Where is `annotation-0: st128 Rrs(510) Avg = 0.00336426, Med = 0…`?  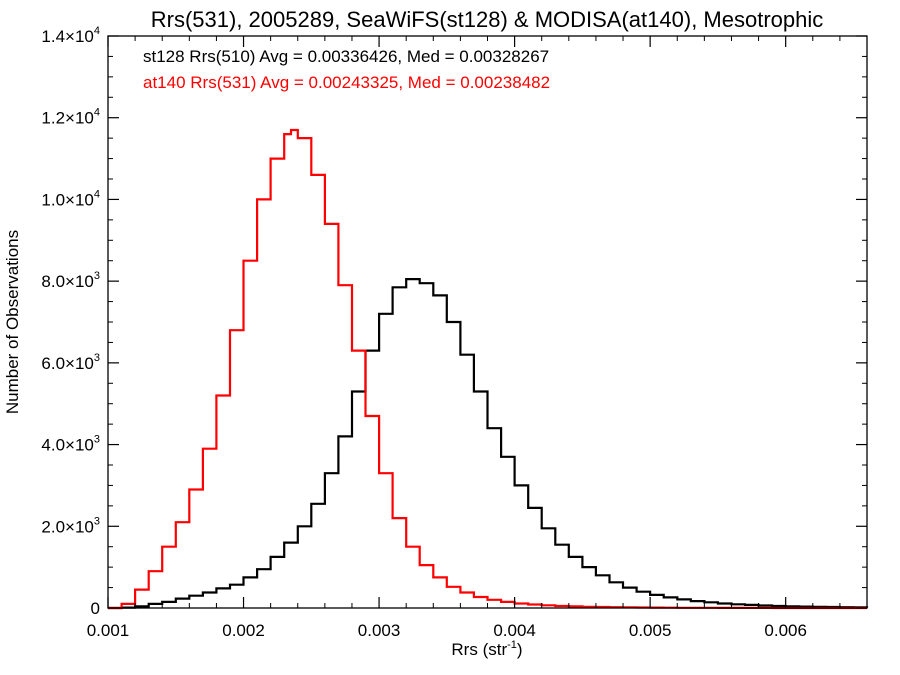 annotation-0: st128 Rrs(510) Avg = 0.00336426, Med = 0… is located at coordinates (346, 56).